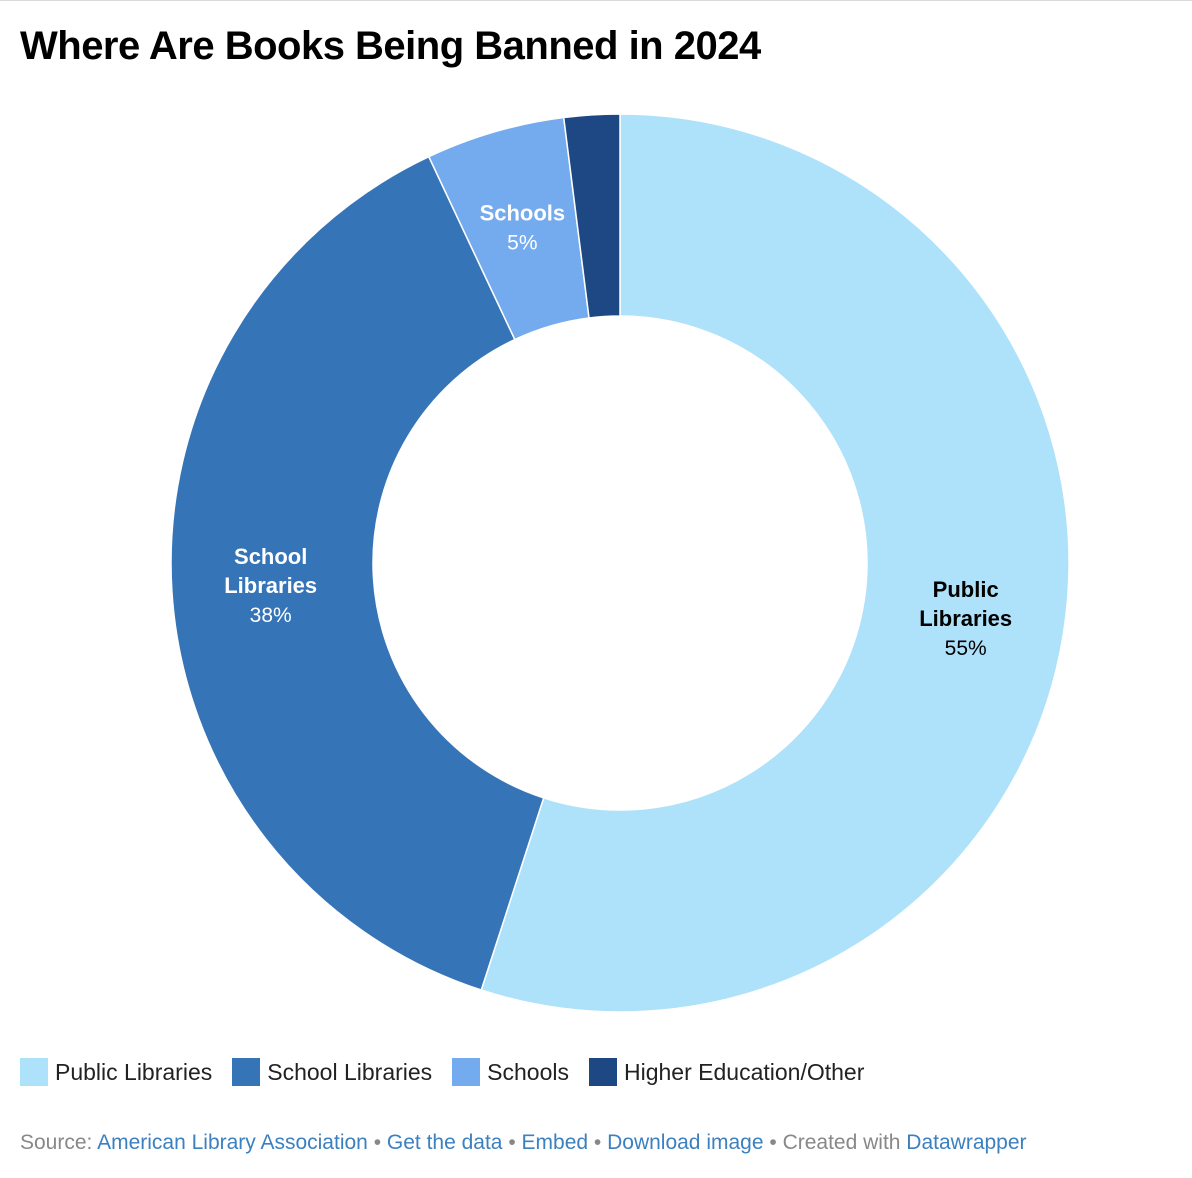 This screenshot has height=1178, width=1192. Describe the element at coordinates (555, 1142) in the screenshot. I see `embed-link: Embed` at that location.